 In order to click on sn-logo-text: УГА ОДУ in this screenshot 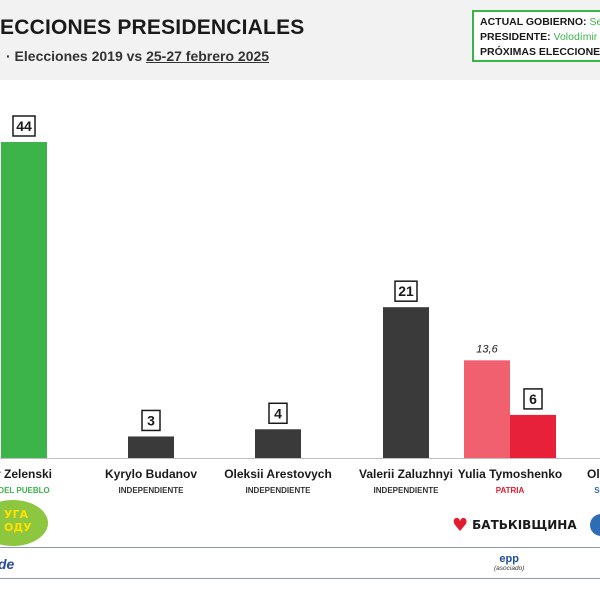, I will do `click(18, 521)`.